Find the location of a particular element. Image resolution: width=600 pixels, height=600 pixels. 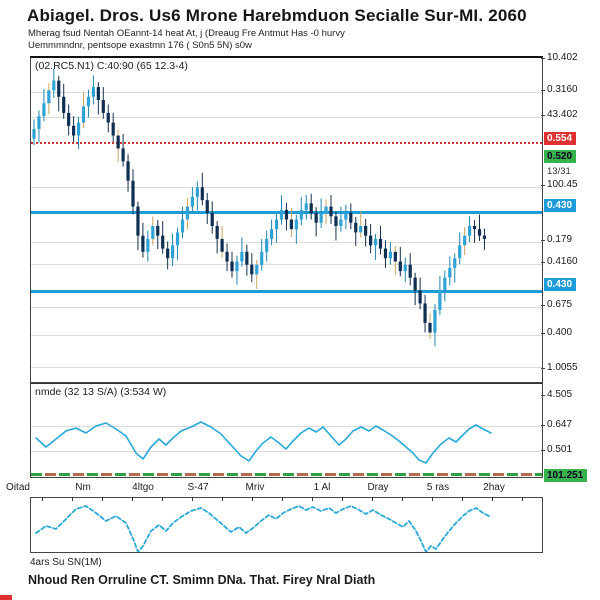

axis-tick-label: 10.402 is located at coordinates (559, 57).